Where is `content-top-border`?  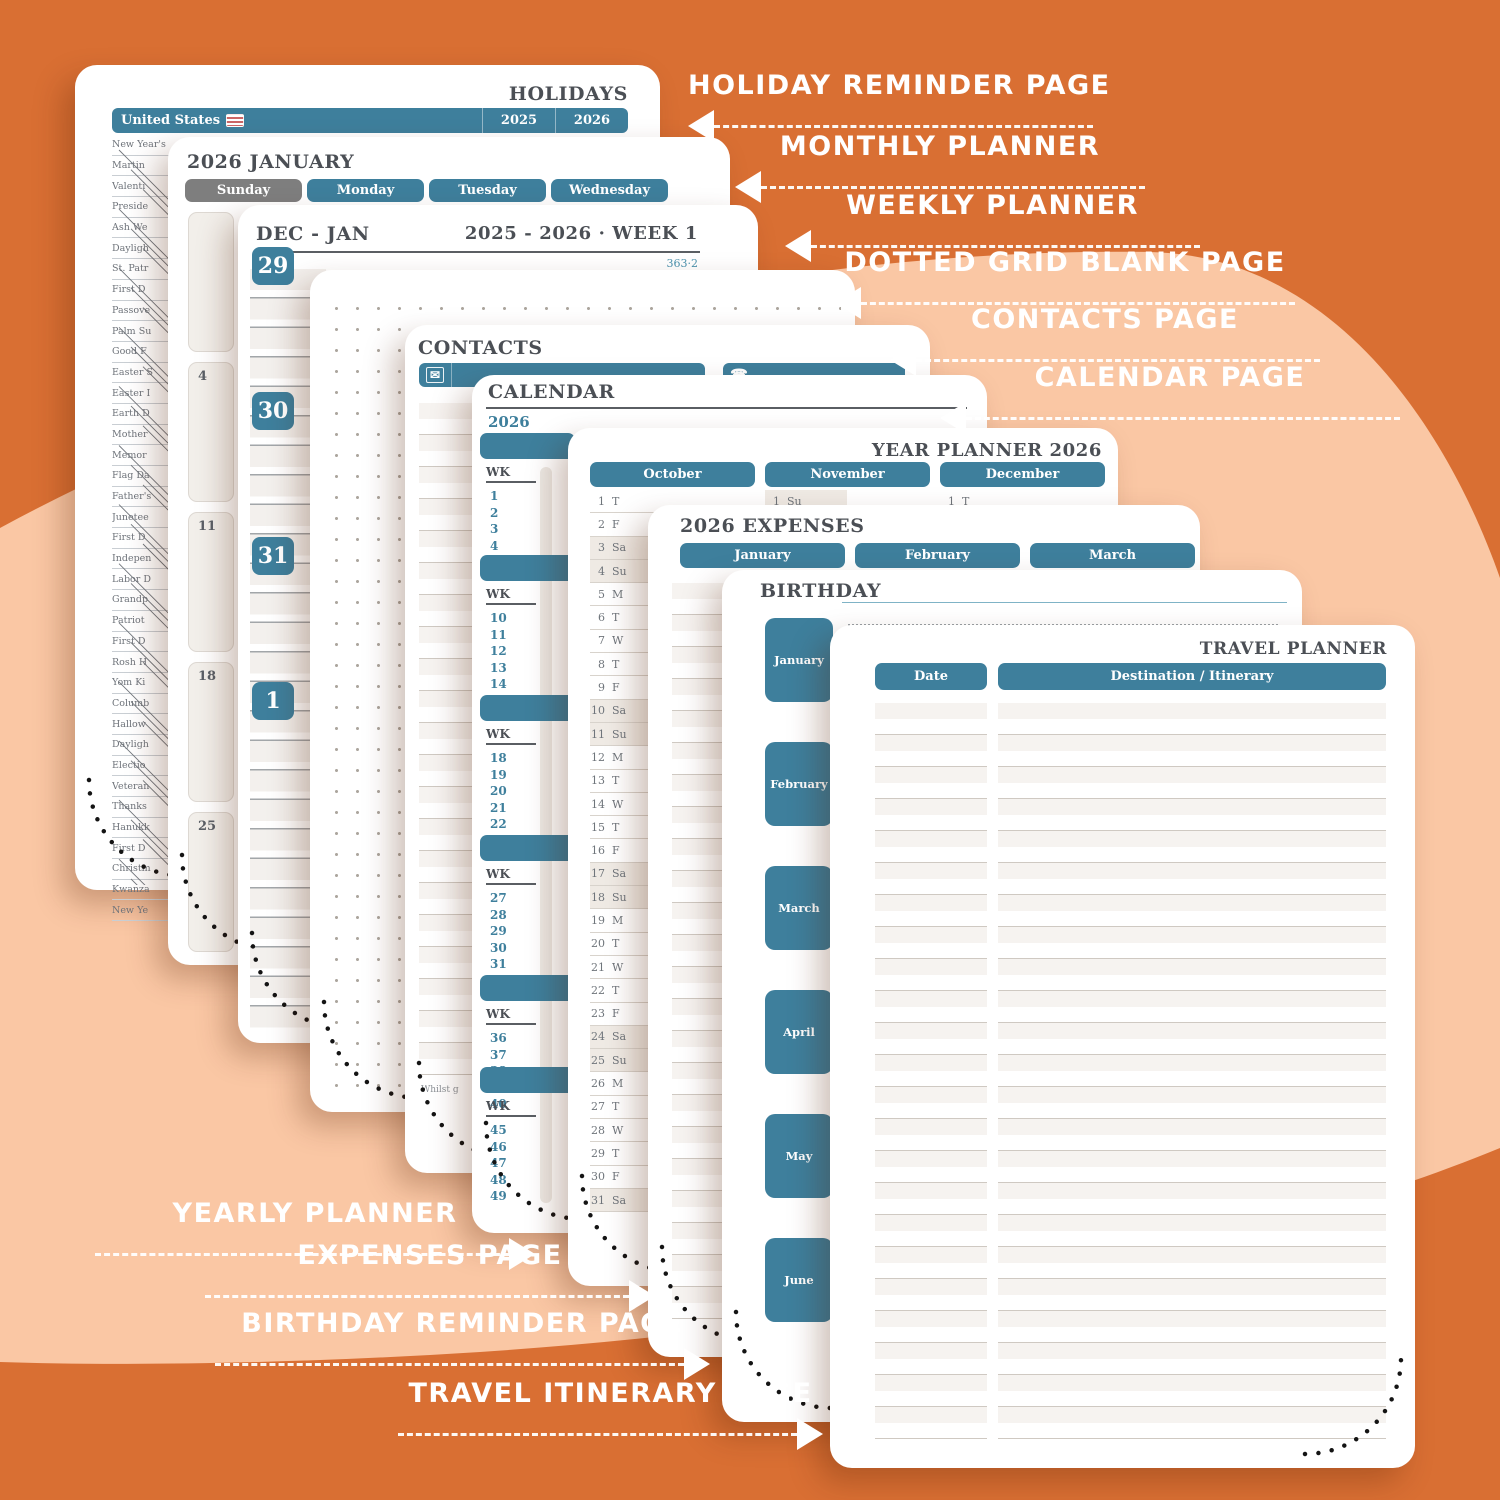
content-top-border is located at coordinates (1064, 602).